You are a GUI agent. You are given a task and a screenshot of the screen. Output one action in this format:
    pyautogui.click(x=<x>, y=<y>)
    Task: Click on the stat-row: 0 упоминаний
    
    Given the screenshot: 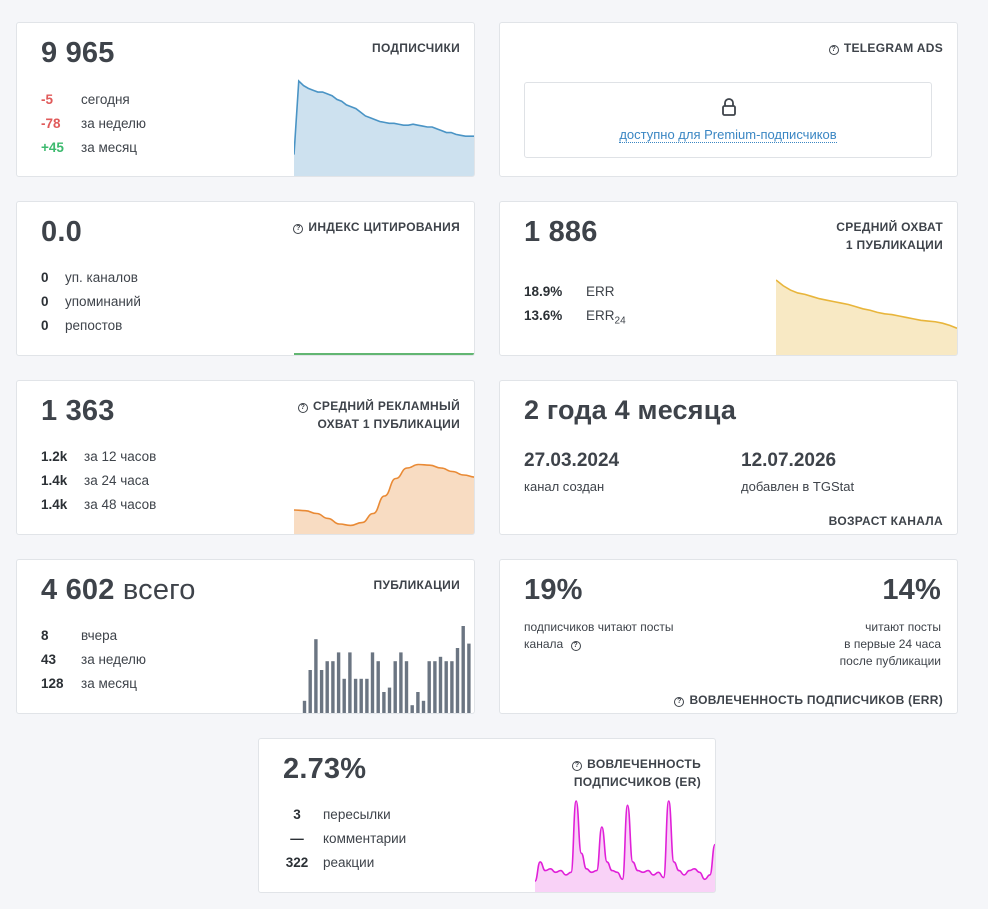 What is the action you would take?
    pyautogui.click(x=91, y=302)
    